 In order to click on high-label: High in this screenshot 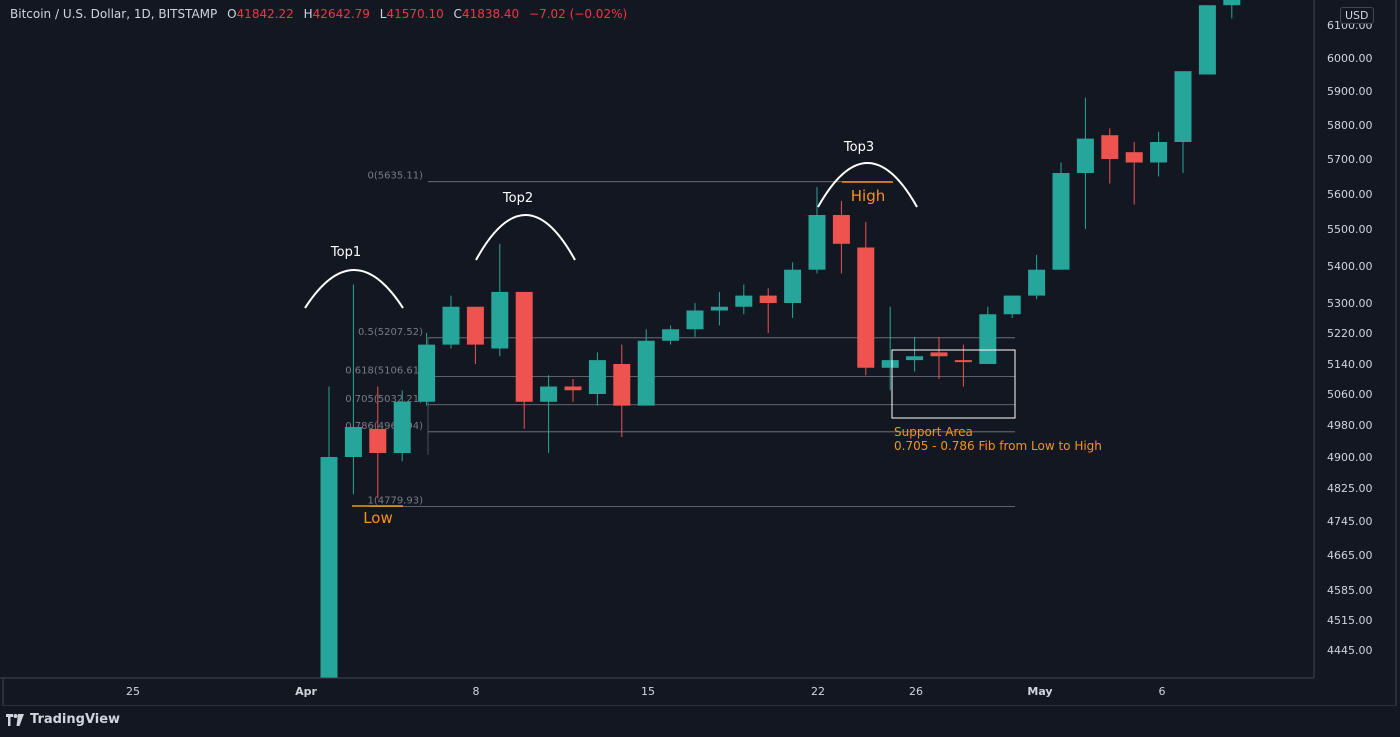, I will do `click(868, 196)`.